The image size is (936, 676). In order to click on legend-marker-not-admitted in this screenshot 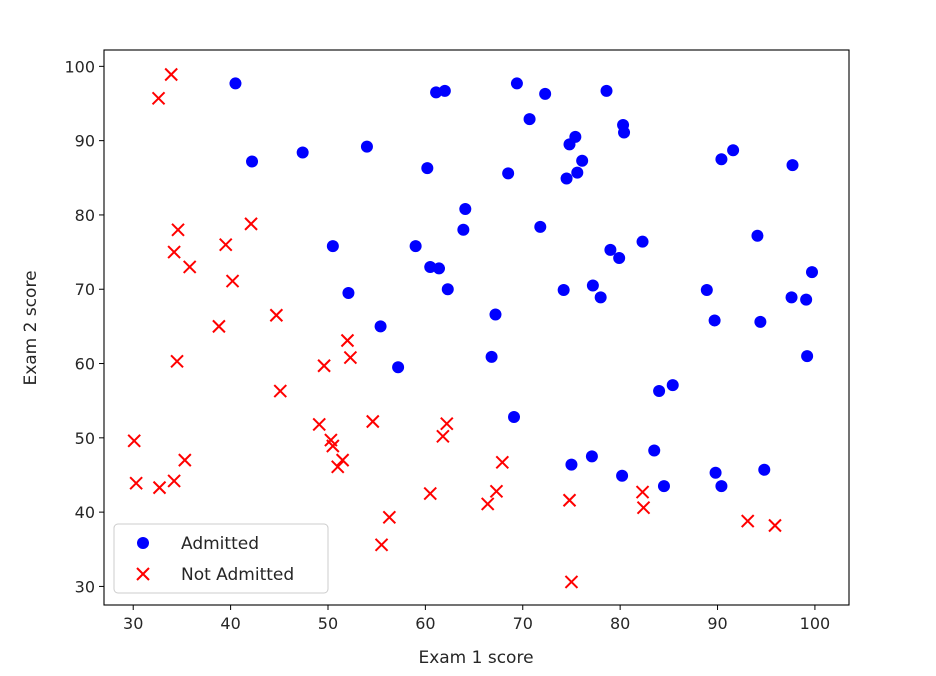, I will do `click(143, 574)`.